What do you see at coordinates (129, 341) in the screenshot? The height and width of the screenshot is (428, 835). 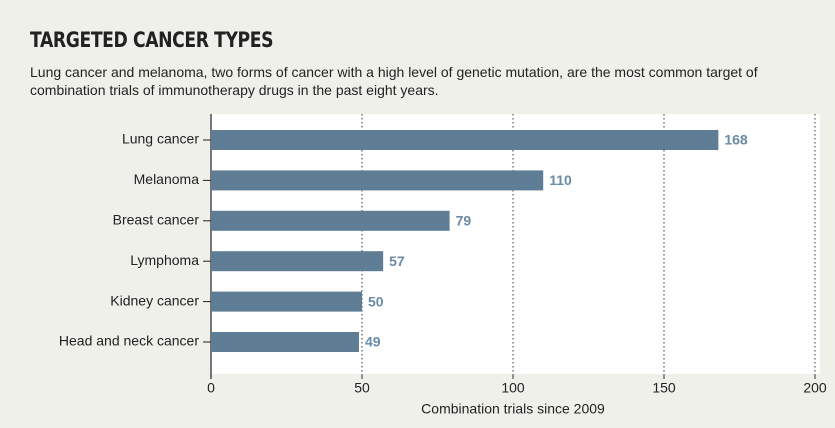 I see `y-tick-label: Head and neck cancer` at bounding box center [129, 341].